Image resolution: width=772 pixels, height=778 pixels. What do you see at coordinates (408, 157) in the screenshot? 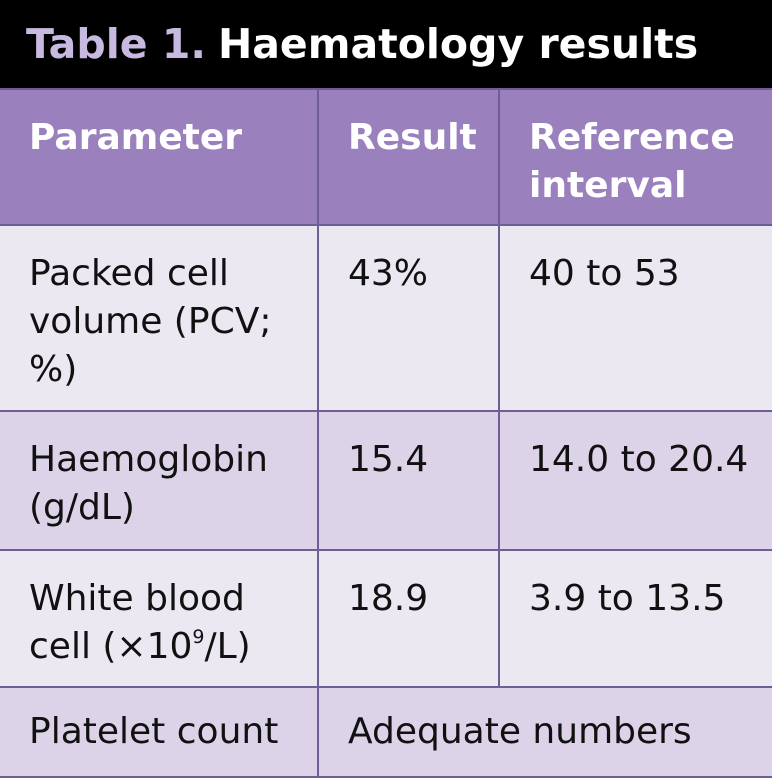
I see `header-result: Result` at bounding box center [408, 157].